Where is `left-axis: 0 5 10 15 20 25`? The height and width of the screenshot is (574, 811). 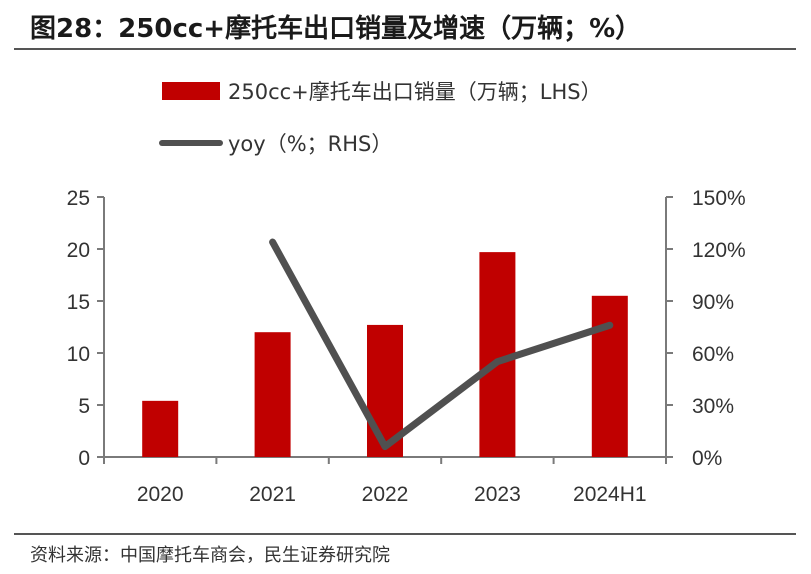 left-axis: 0 5 10 15 20 25 is located at coordinates (86, 328).